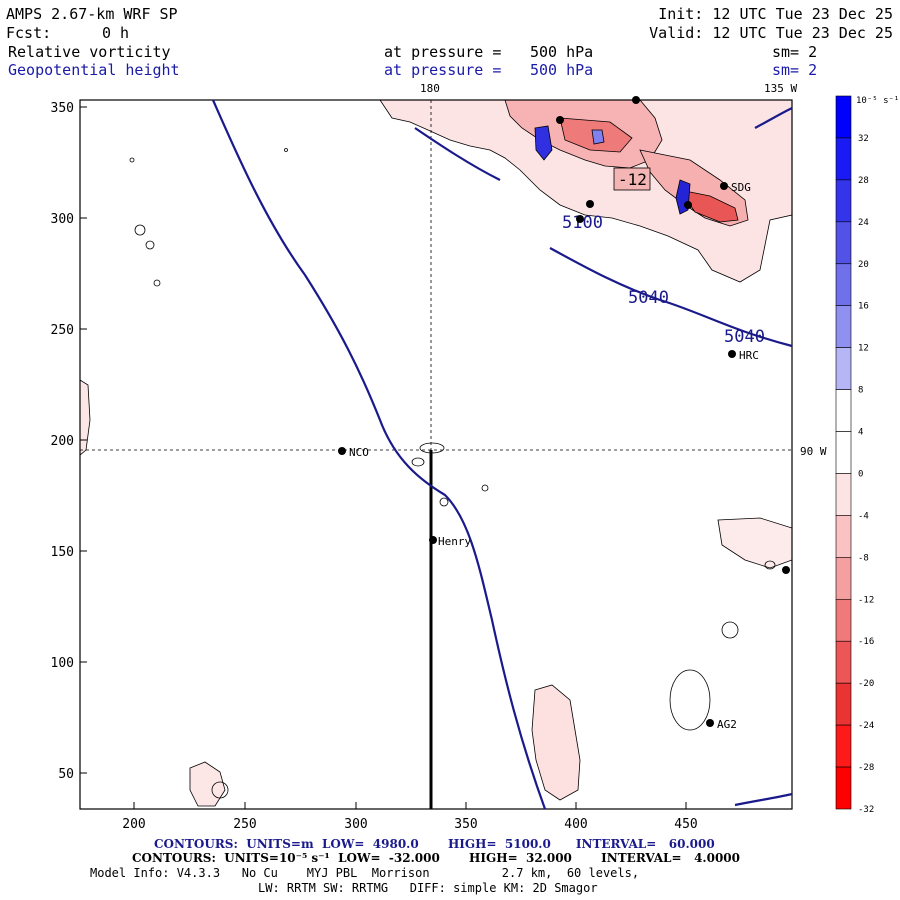  Describe the element at coordinates (433, 540) in the screenshot. I see `station-henry-marker` at that location.